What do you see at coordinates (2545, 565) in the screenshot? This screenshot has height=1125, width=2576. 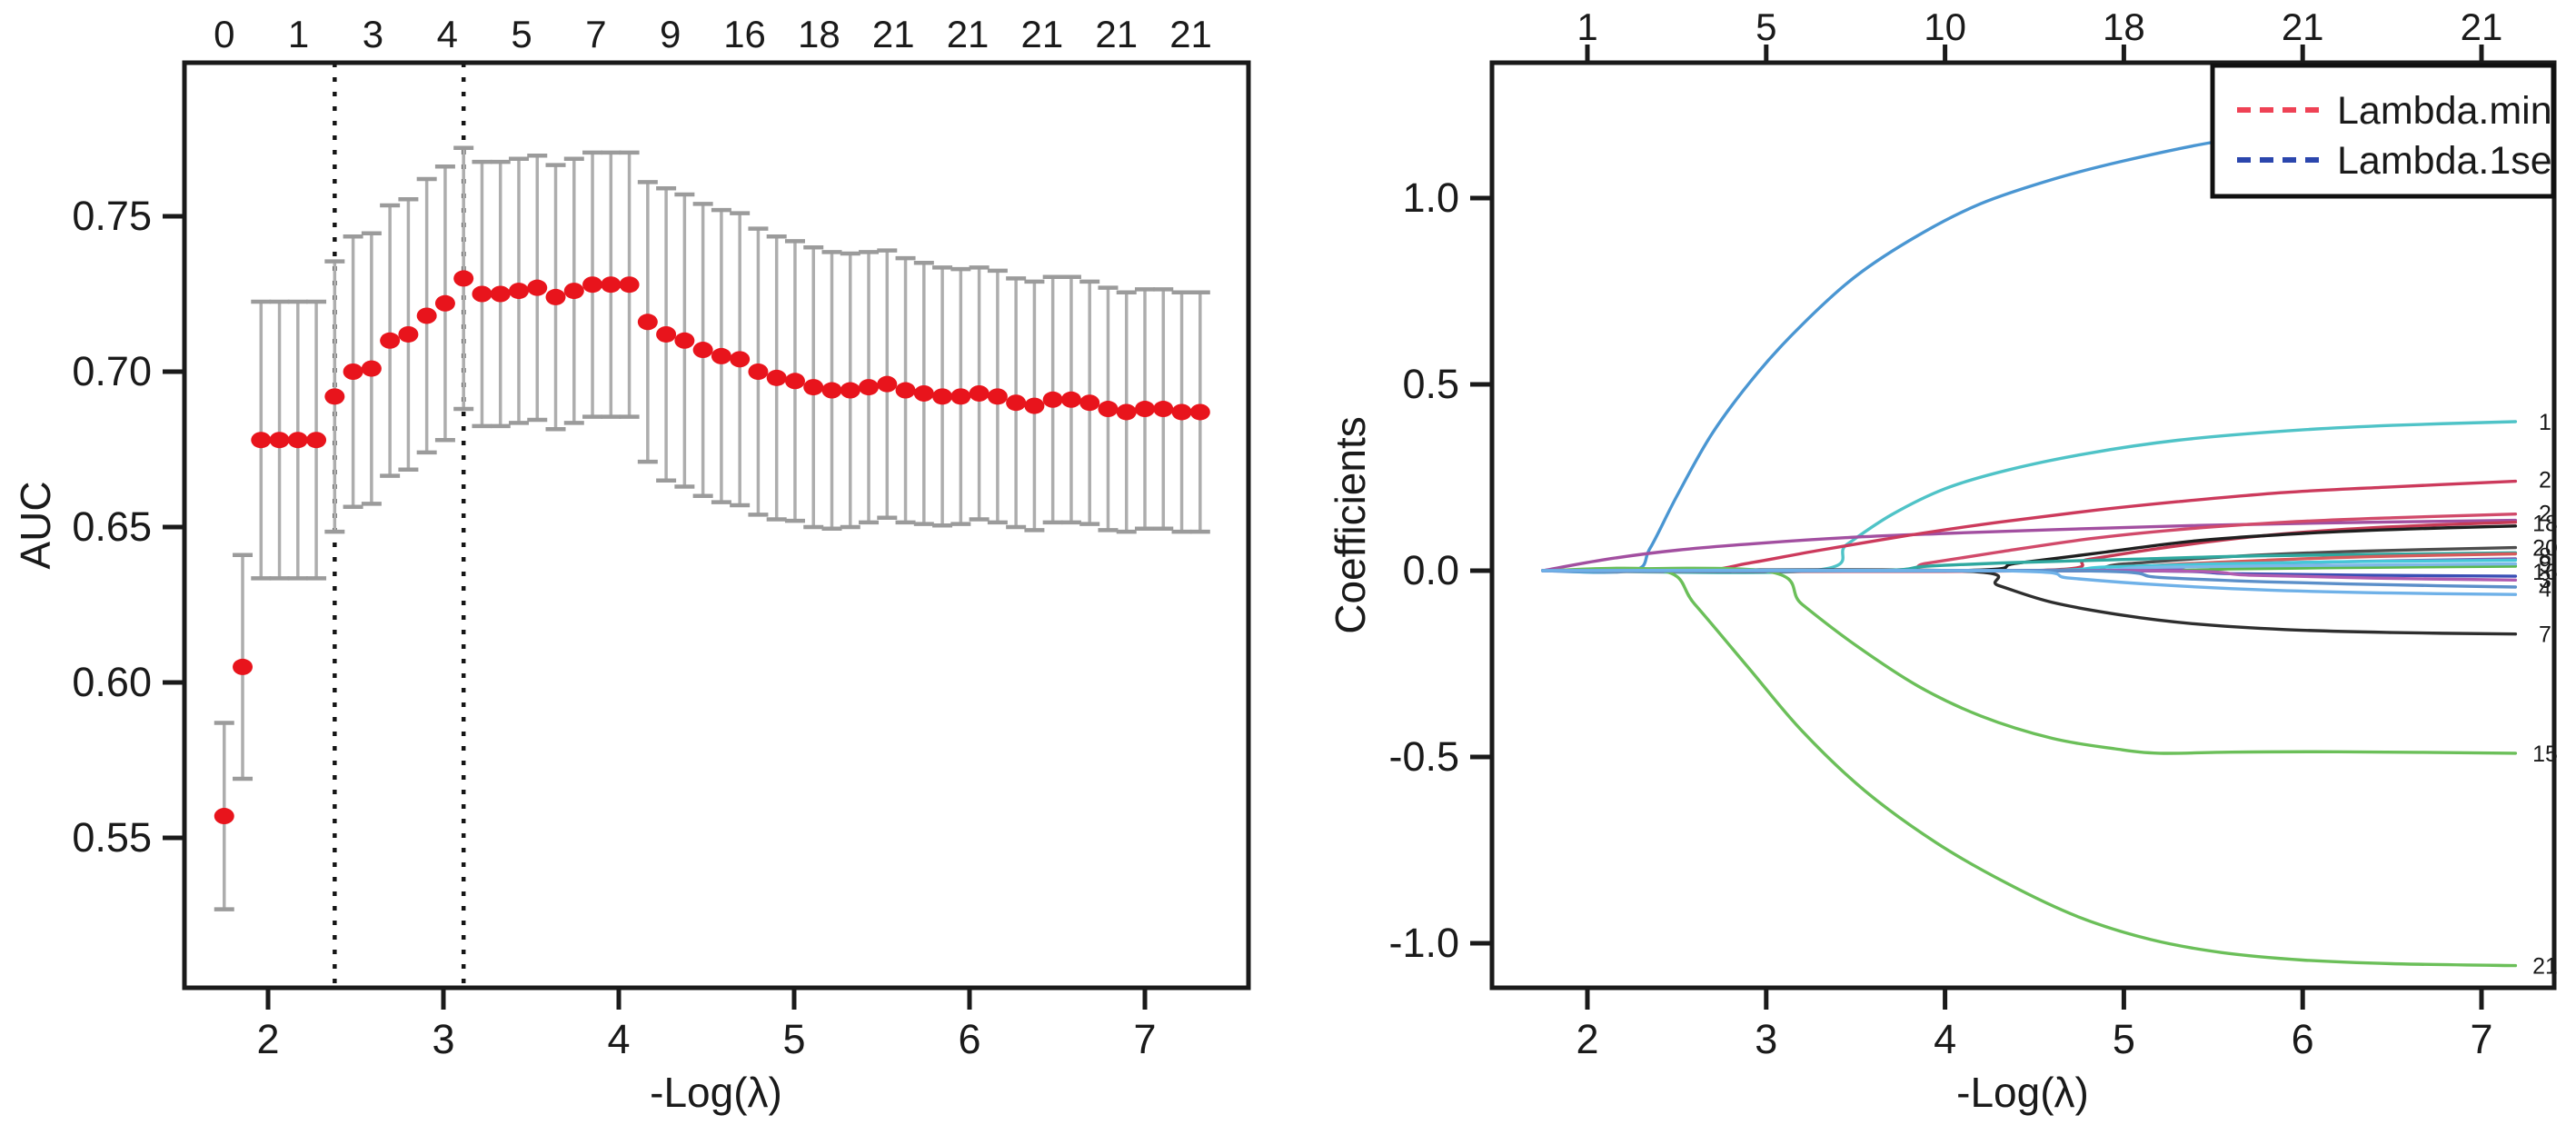 I see `variable-number-label: 9` at bounding box center [2545, 565].